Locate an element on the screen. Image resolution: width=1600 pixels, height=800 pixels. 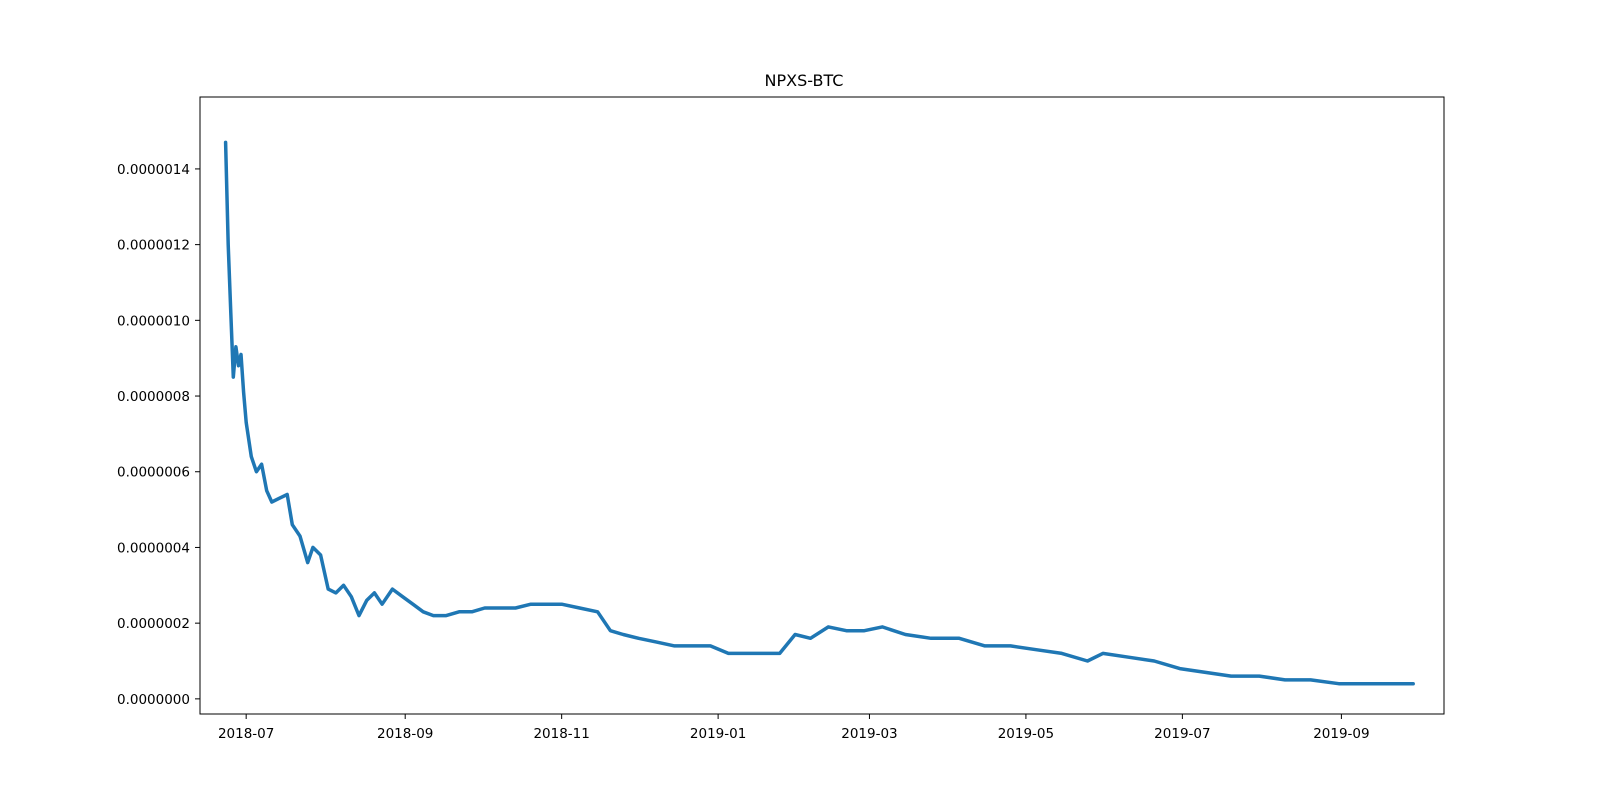
y-tick-label: 0.0000010 is located at coordinates (153, 321).